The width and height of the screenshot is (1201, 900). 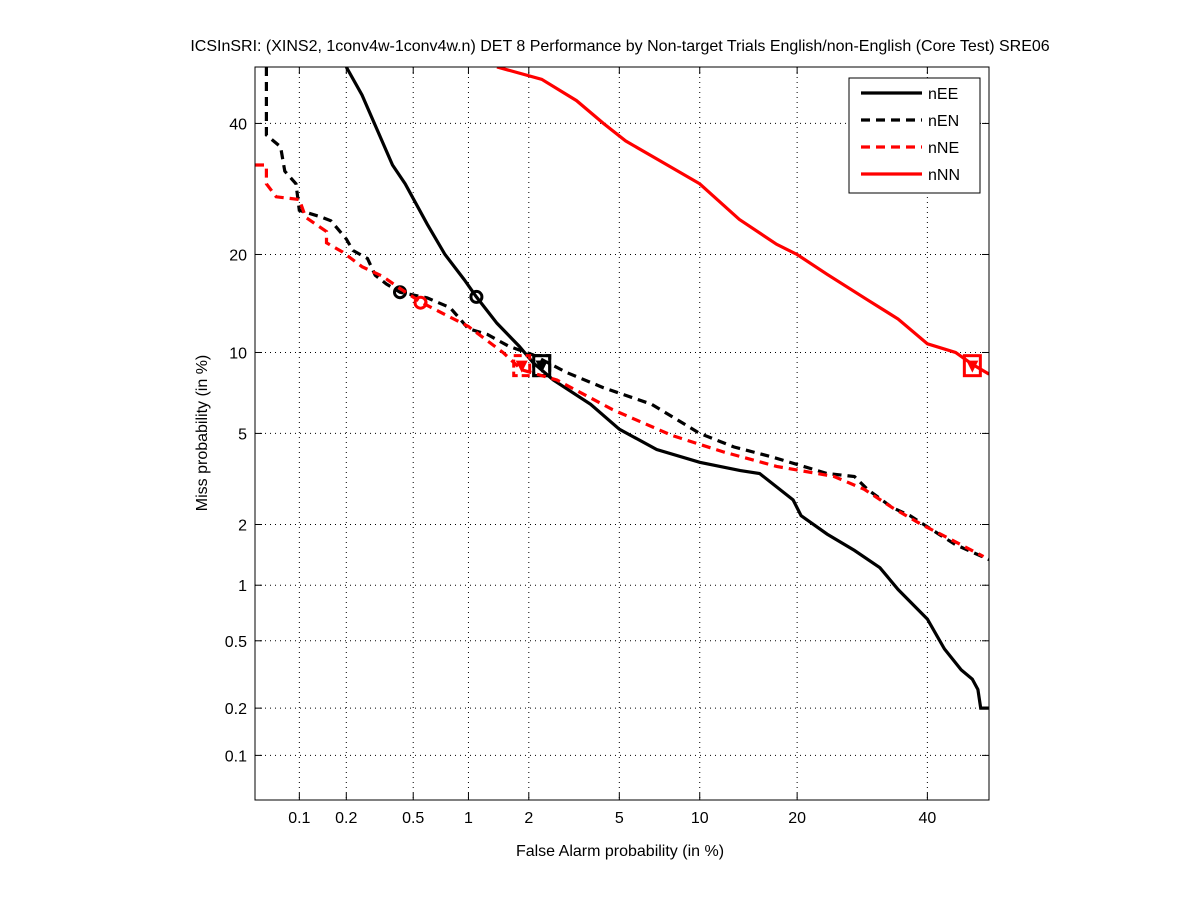 I want to click on legend-label-nEE: nEE, so click(x=943, y=94).